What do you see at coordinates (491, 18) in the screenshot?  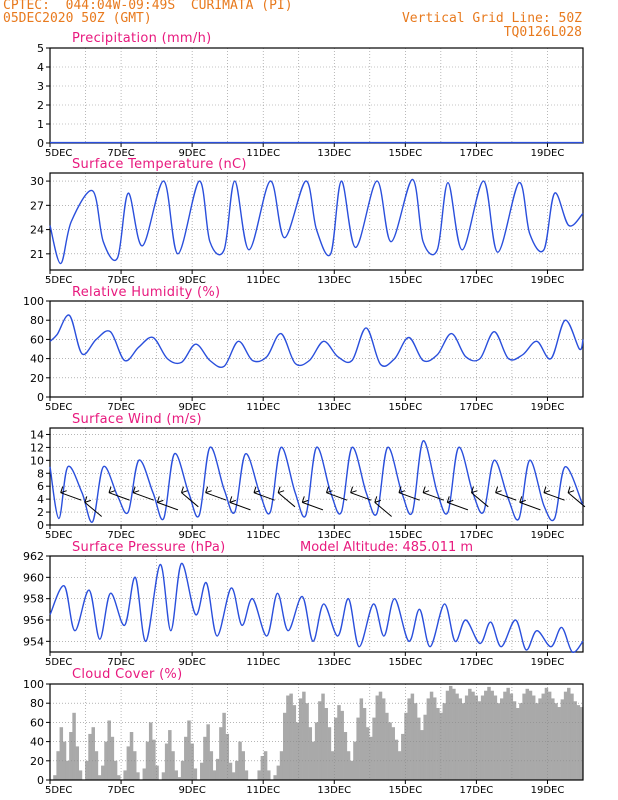 I see `grid-line-note: Vertical Grid Line: 50Z` at bounding box center [491, 18].